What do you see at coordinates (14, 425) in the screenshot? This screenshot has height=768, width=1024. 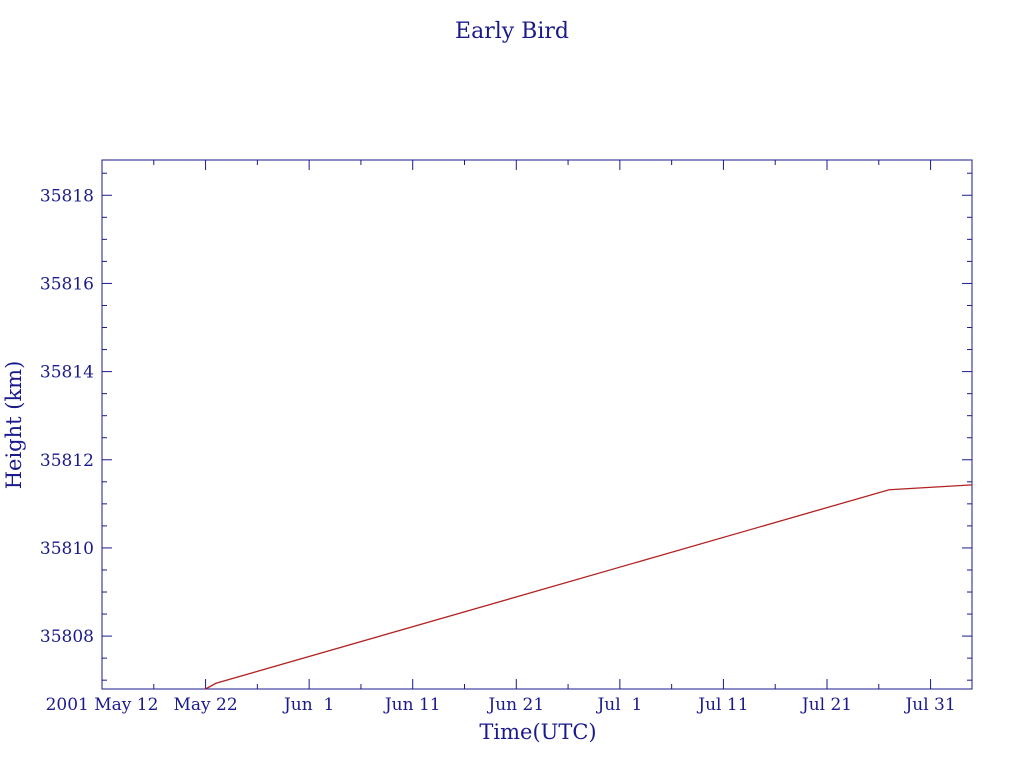 I see `y-axis-label: Height (km)` at bounding box center [14, 425].